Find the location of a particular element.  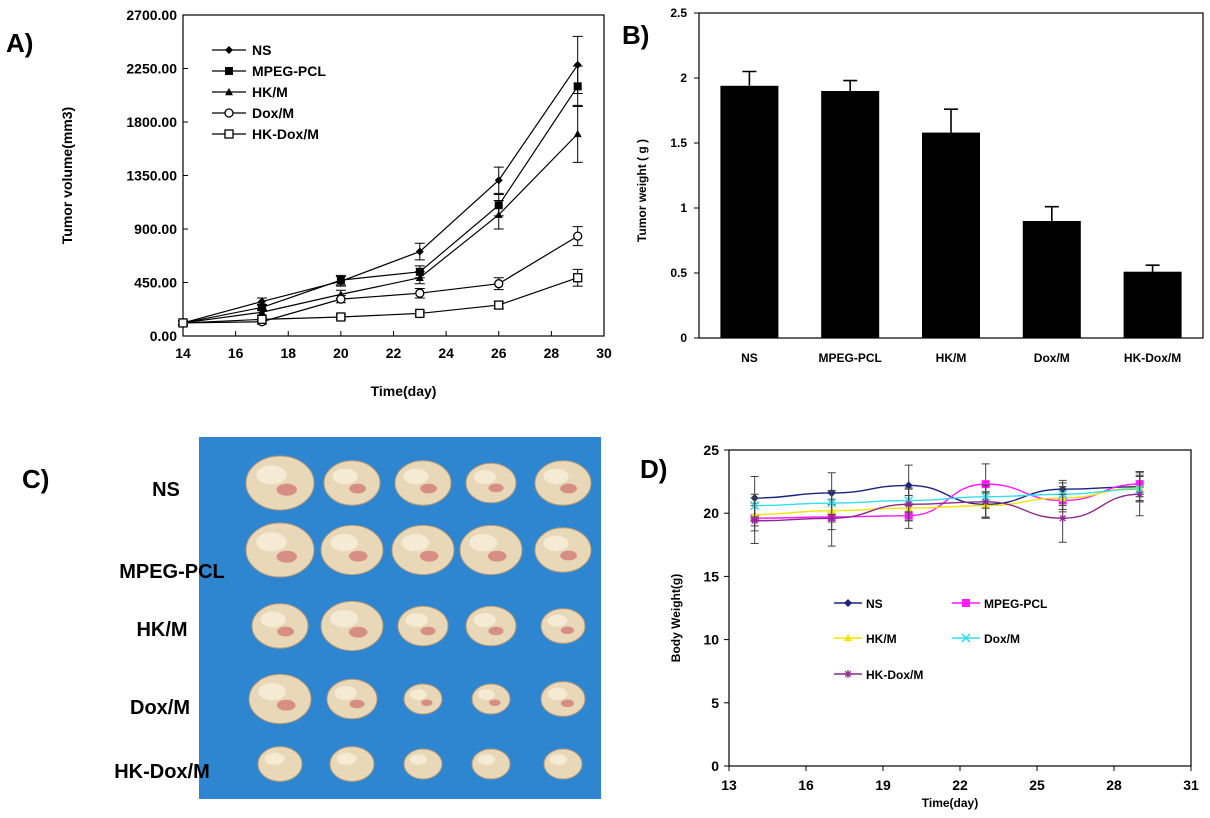

bar-NS is located at coordinates (749, 211).